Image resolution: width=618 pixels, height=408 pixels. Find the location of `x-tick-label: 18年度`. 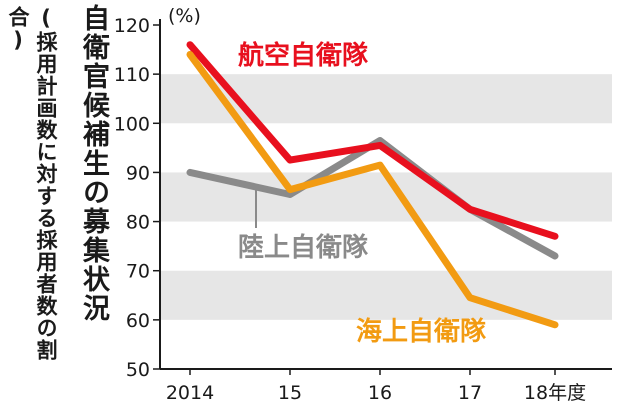

x-tick-label: 18年度 is located at coordinates (555, 393).